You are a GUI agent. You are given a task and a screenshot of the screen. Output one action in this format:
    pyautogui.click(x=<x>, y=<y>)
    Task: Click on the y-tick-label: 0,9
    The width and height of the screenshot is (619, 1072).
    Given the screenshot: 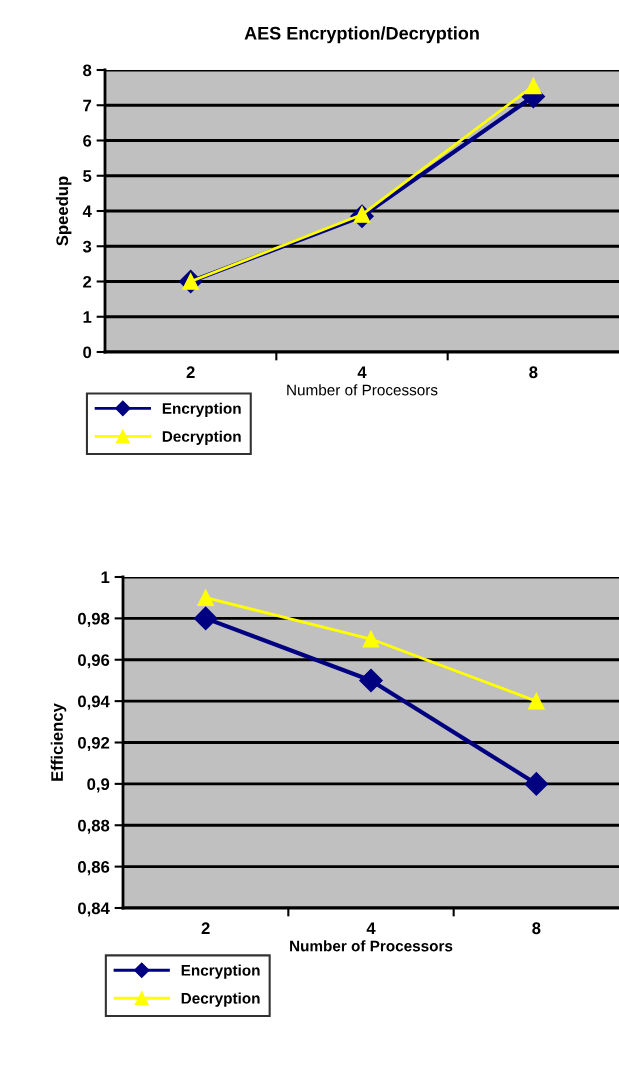 What is the action you would take?
    pyautogui.click(x=98, y=785)
    